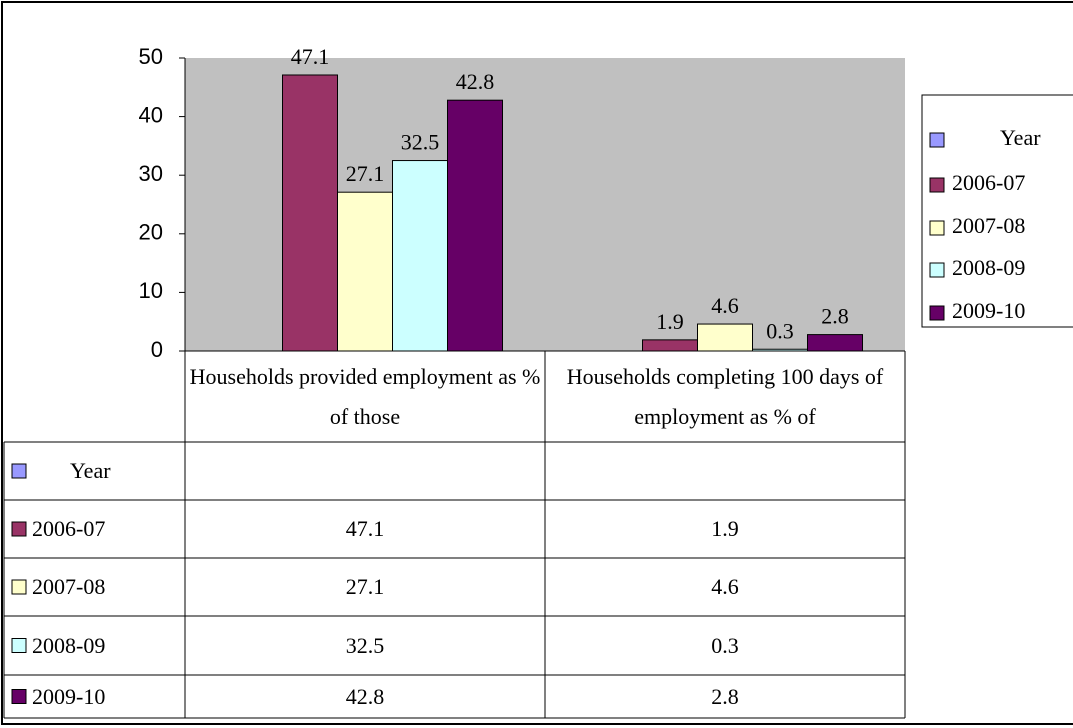 This screenshot has height=728, width=1073. Describe the element at coordinates (725, 586) in the screenshot. I see `table-value: 4.6` at that location.